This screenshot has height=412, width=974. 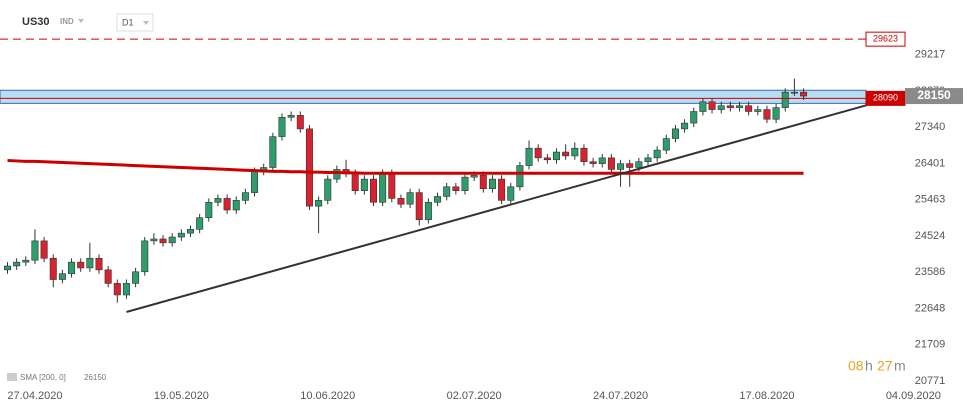 What do you see at coordinates (12, 377) in the screenshot?
I see `indicator-icon` at bounding box center [12, 377].